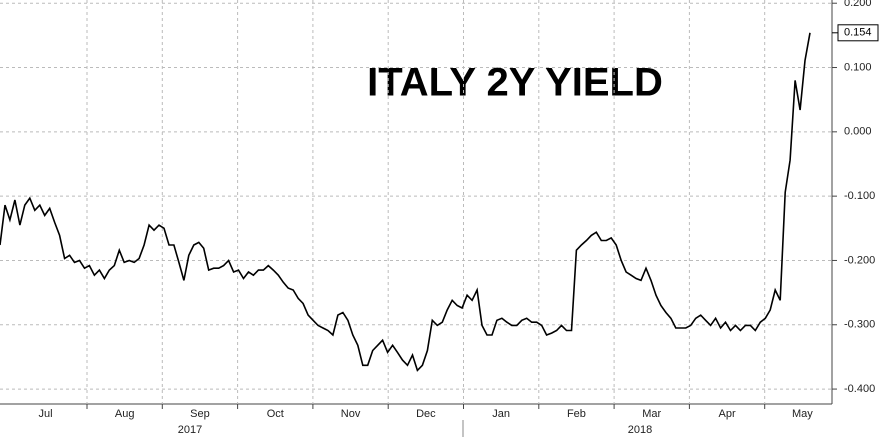 This screenshot has width=890, height=437. What do you see at coordinates (190, 430) in the screenshot?
I see `year-label: 2017` at bounding box center [190, 430].